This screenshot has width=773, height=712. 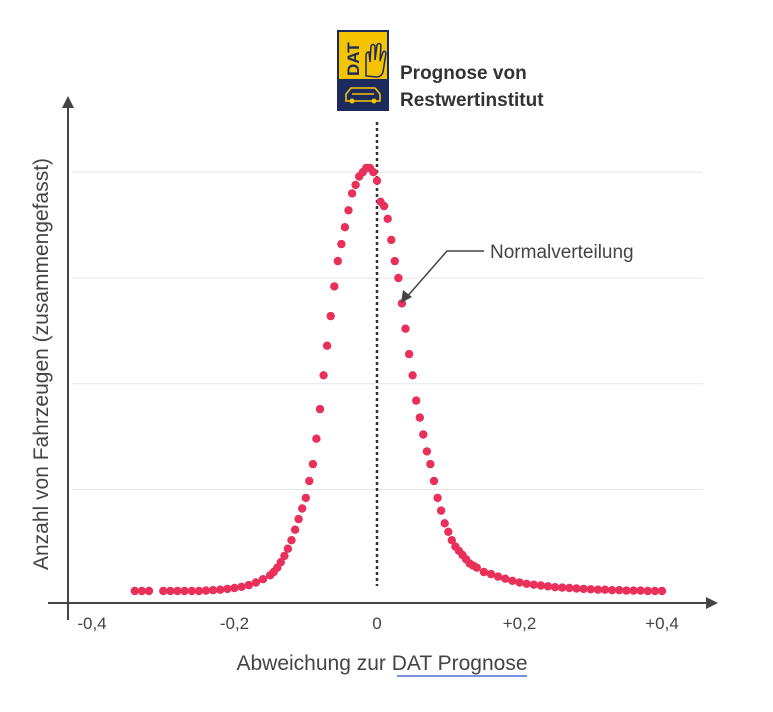 What do you see at coordinates (374, 101) in the screenshot?
I see `car-wheel-right` at bounding box center [374, 101].